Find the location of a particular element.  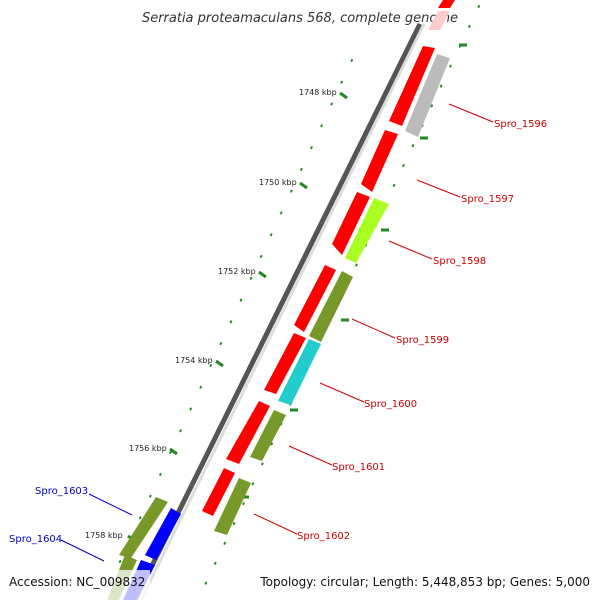

gene-label-1604: Spro_1604 is located at coordinates (35, 539).